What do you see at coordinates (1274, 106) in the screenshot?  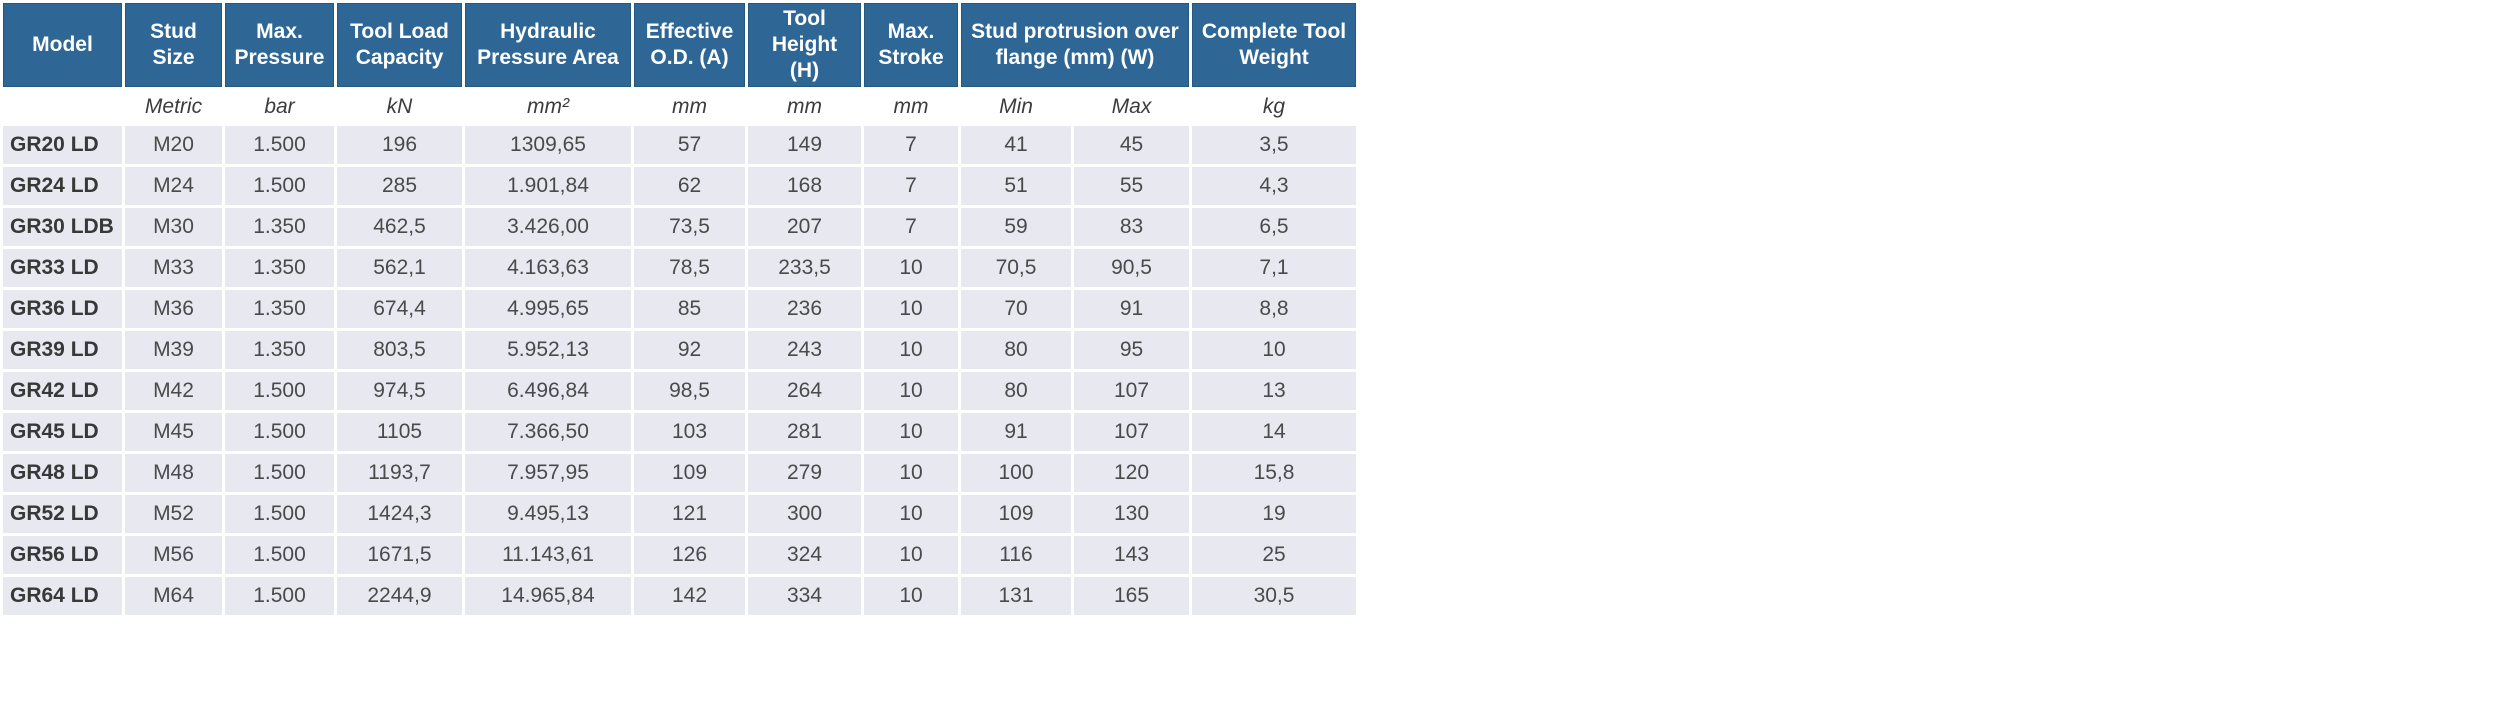 I see `unit-cell: kg` at bounding box center [1274, 106].